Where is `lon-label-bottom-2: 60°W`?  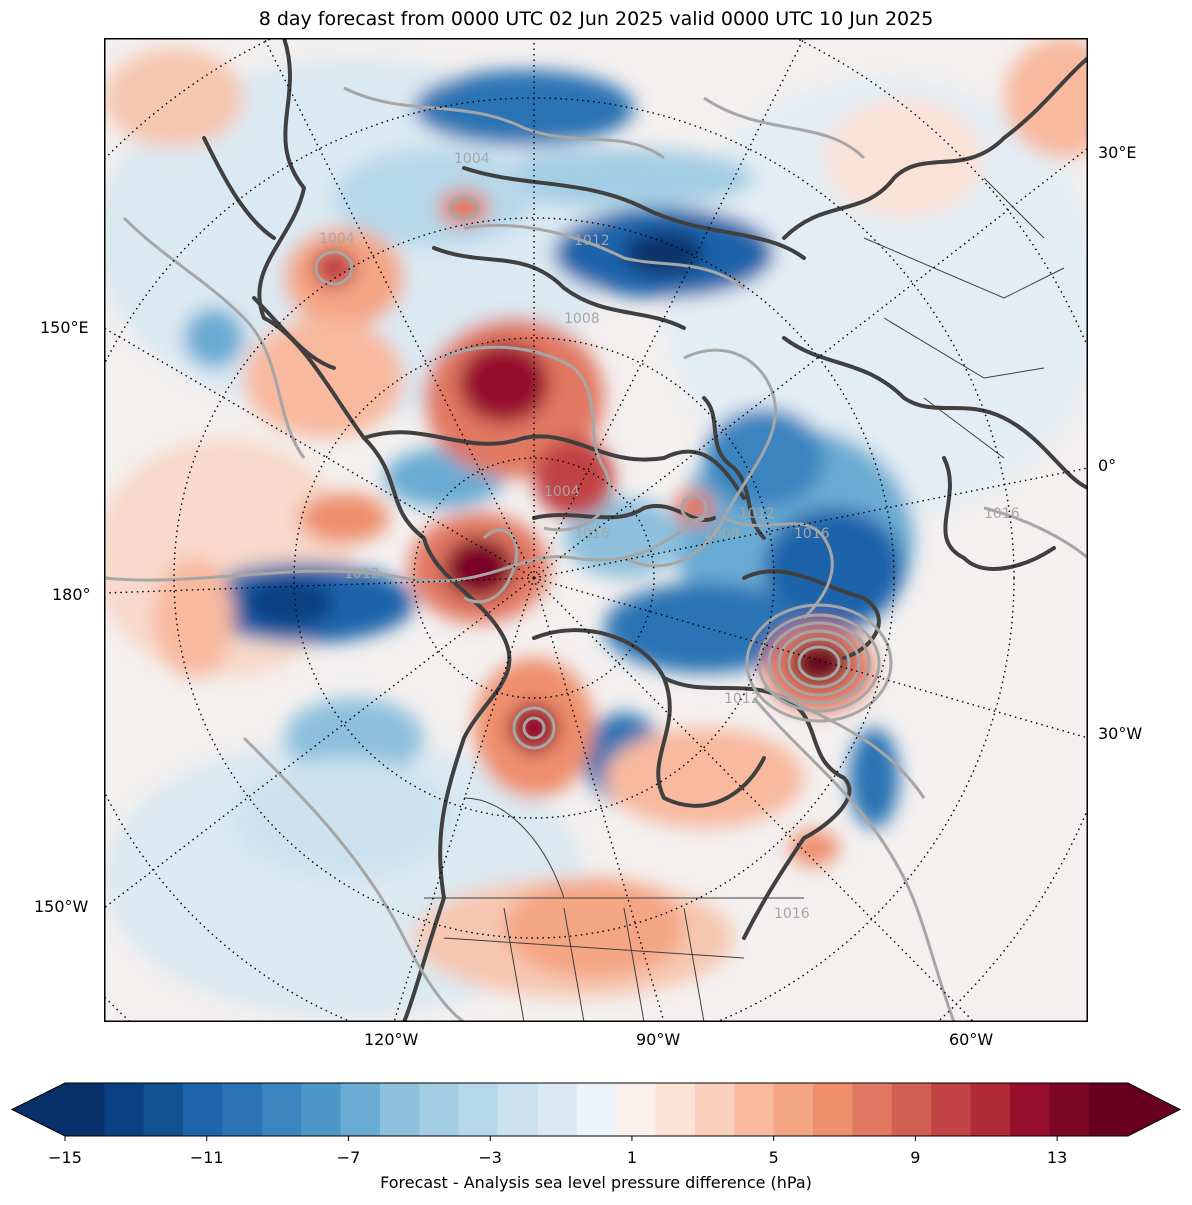
lon-label-bottom-2: 60°W is located at coordinates (971, 1039).